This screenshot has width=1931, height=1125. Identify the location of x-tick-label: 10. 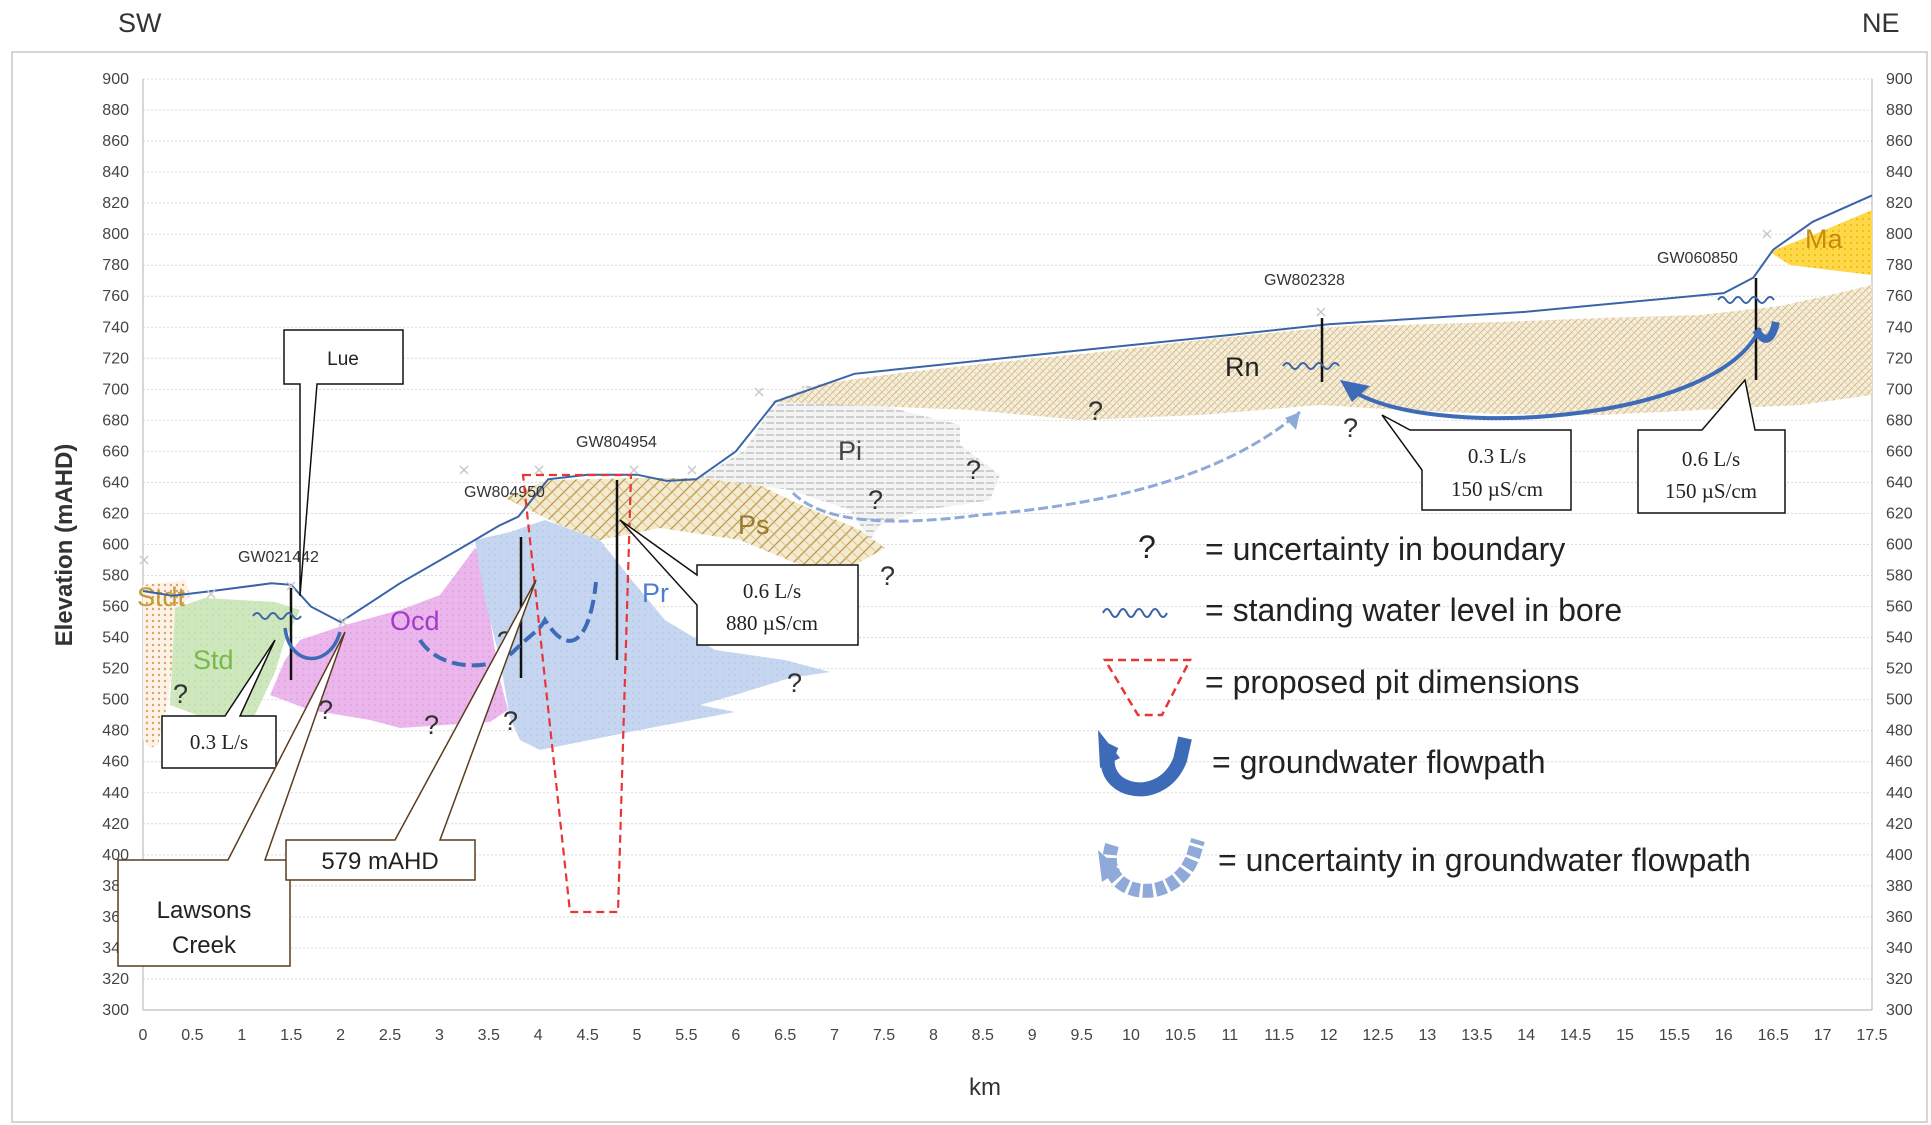
(1131, 1035).